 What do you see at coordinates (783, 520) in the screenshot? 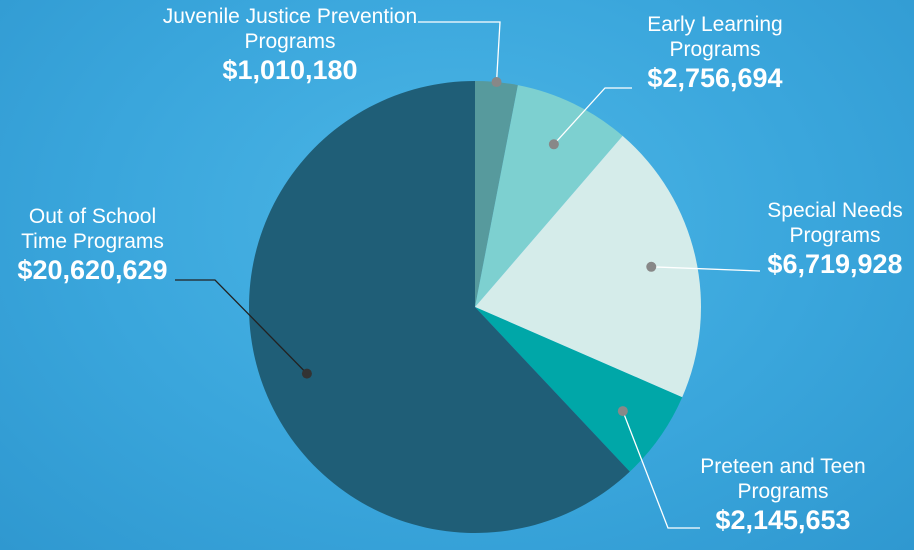
I see `value-label: $2,145,653` at bounding box center [783, 520].